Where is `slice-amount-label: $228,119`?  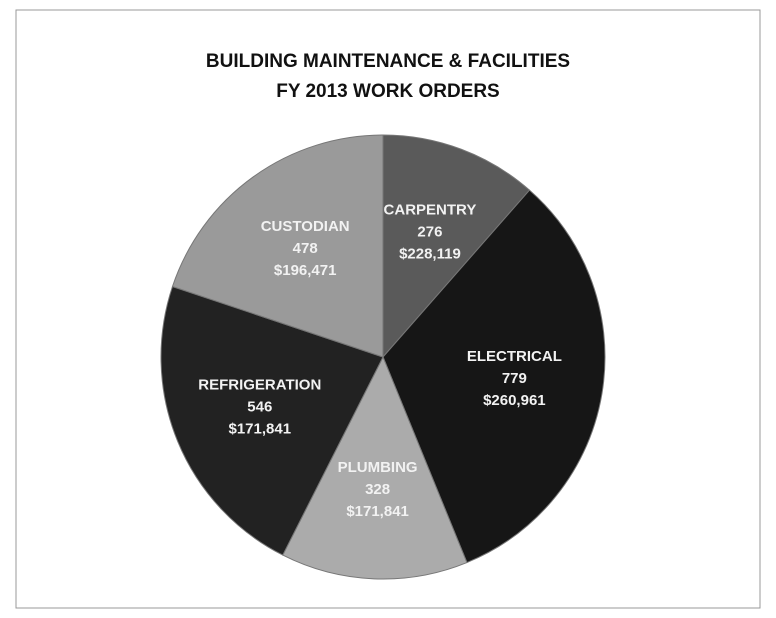 slice-amount-label: $228,119 is located at coordinates (430, 253).